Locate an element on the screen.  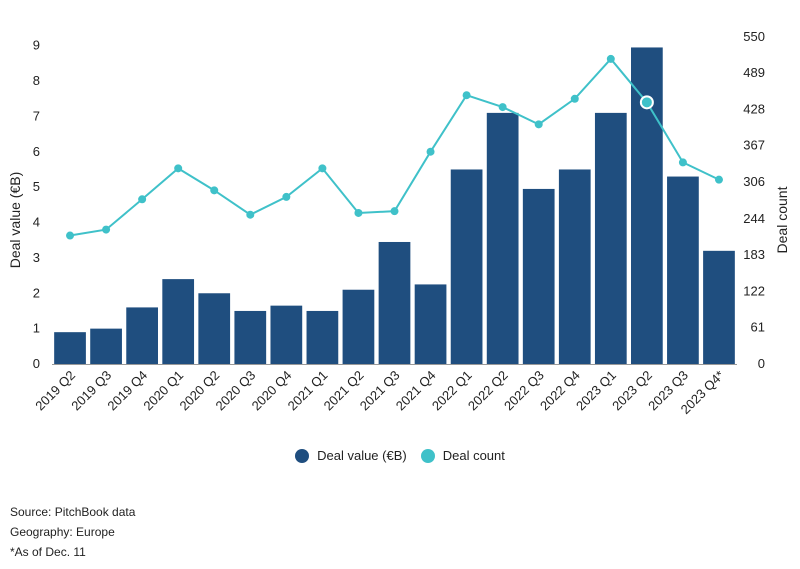
y-tick-label: 2 is located at coordinates (36, 292).